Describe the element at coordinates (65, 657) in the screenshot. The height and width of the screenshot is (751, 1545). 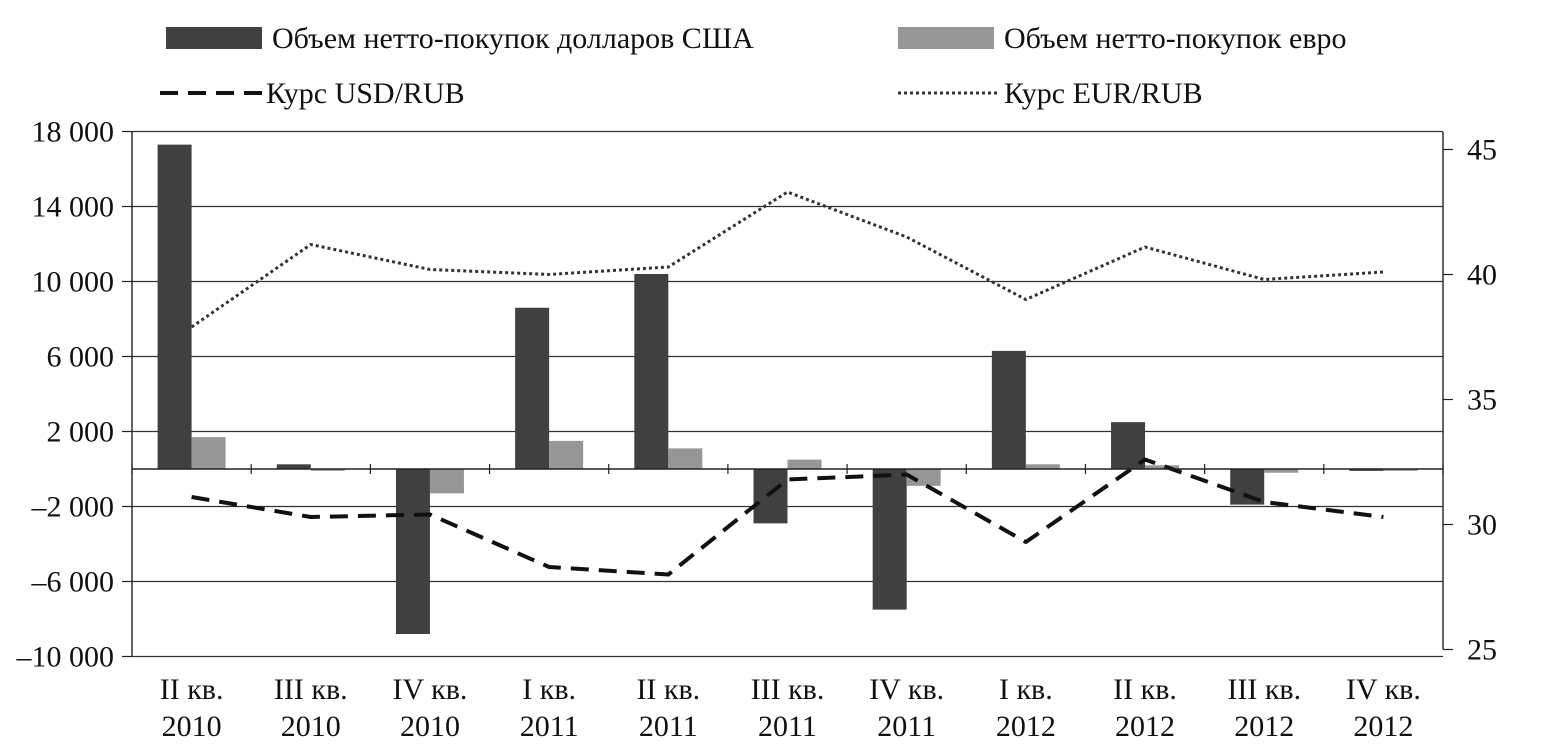
I see `left-tick-label: –10 000` at that location.